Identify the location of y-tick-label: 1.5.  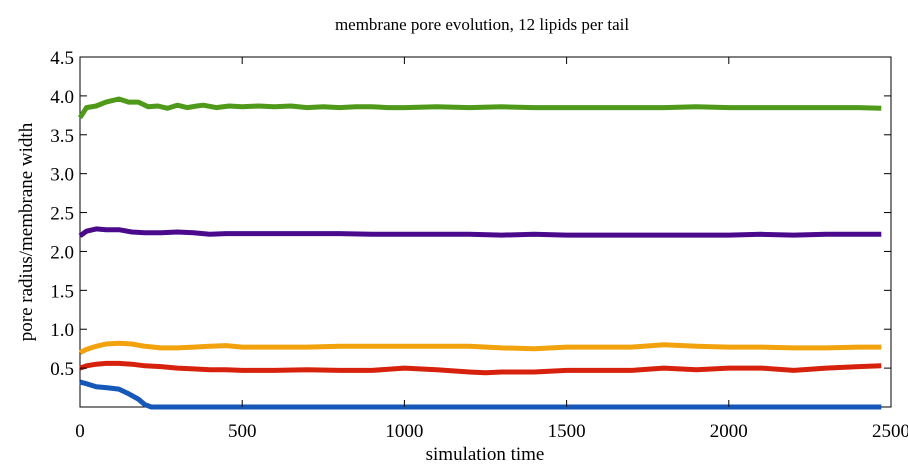
(62, 291).